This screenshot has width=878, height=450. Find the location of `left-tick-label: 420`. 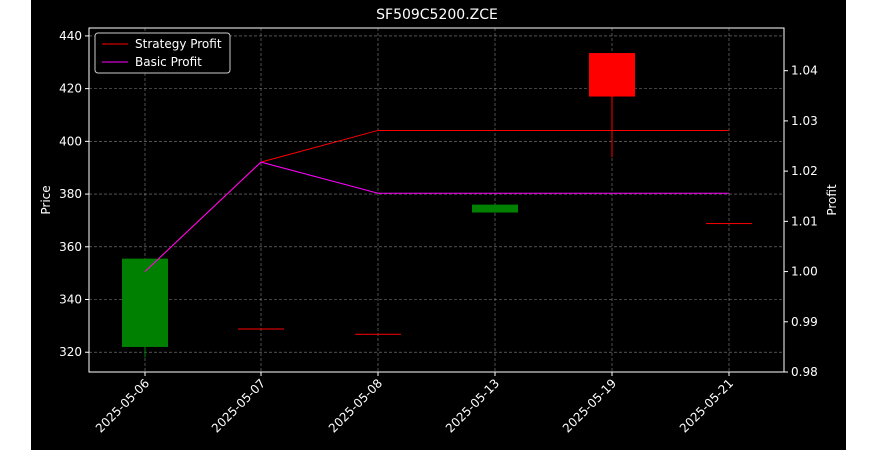

left-tick-label: 420 is located at coordinates (70, 89).